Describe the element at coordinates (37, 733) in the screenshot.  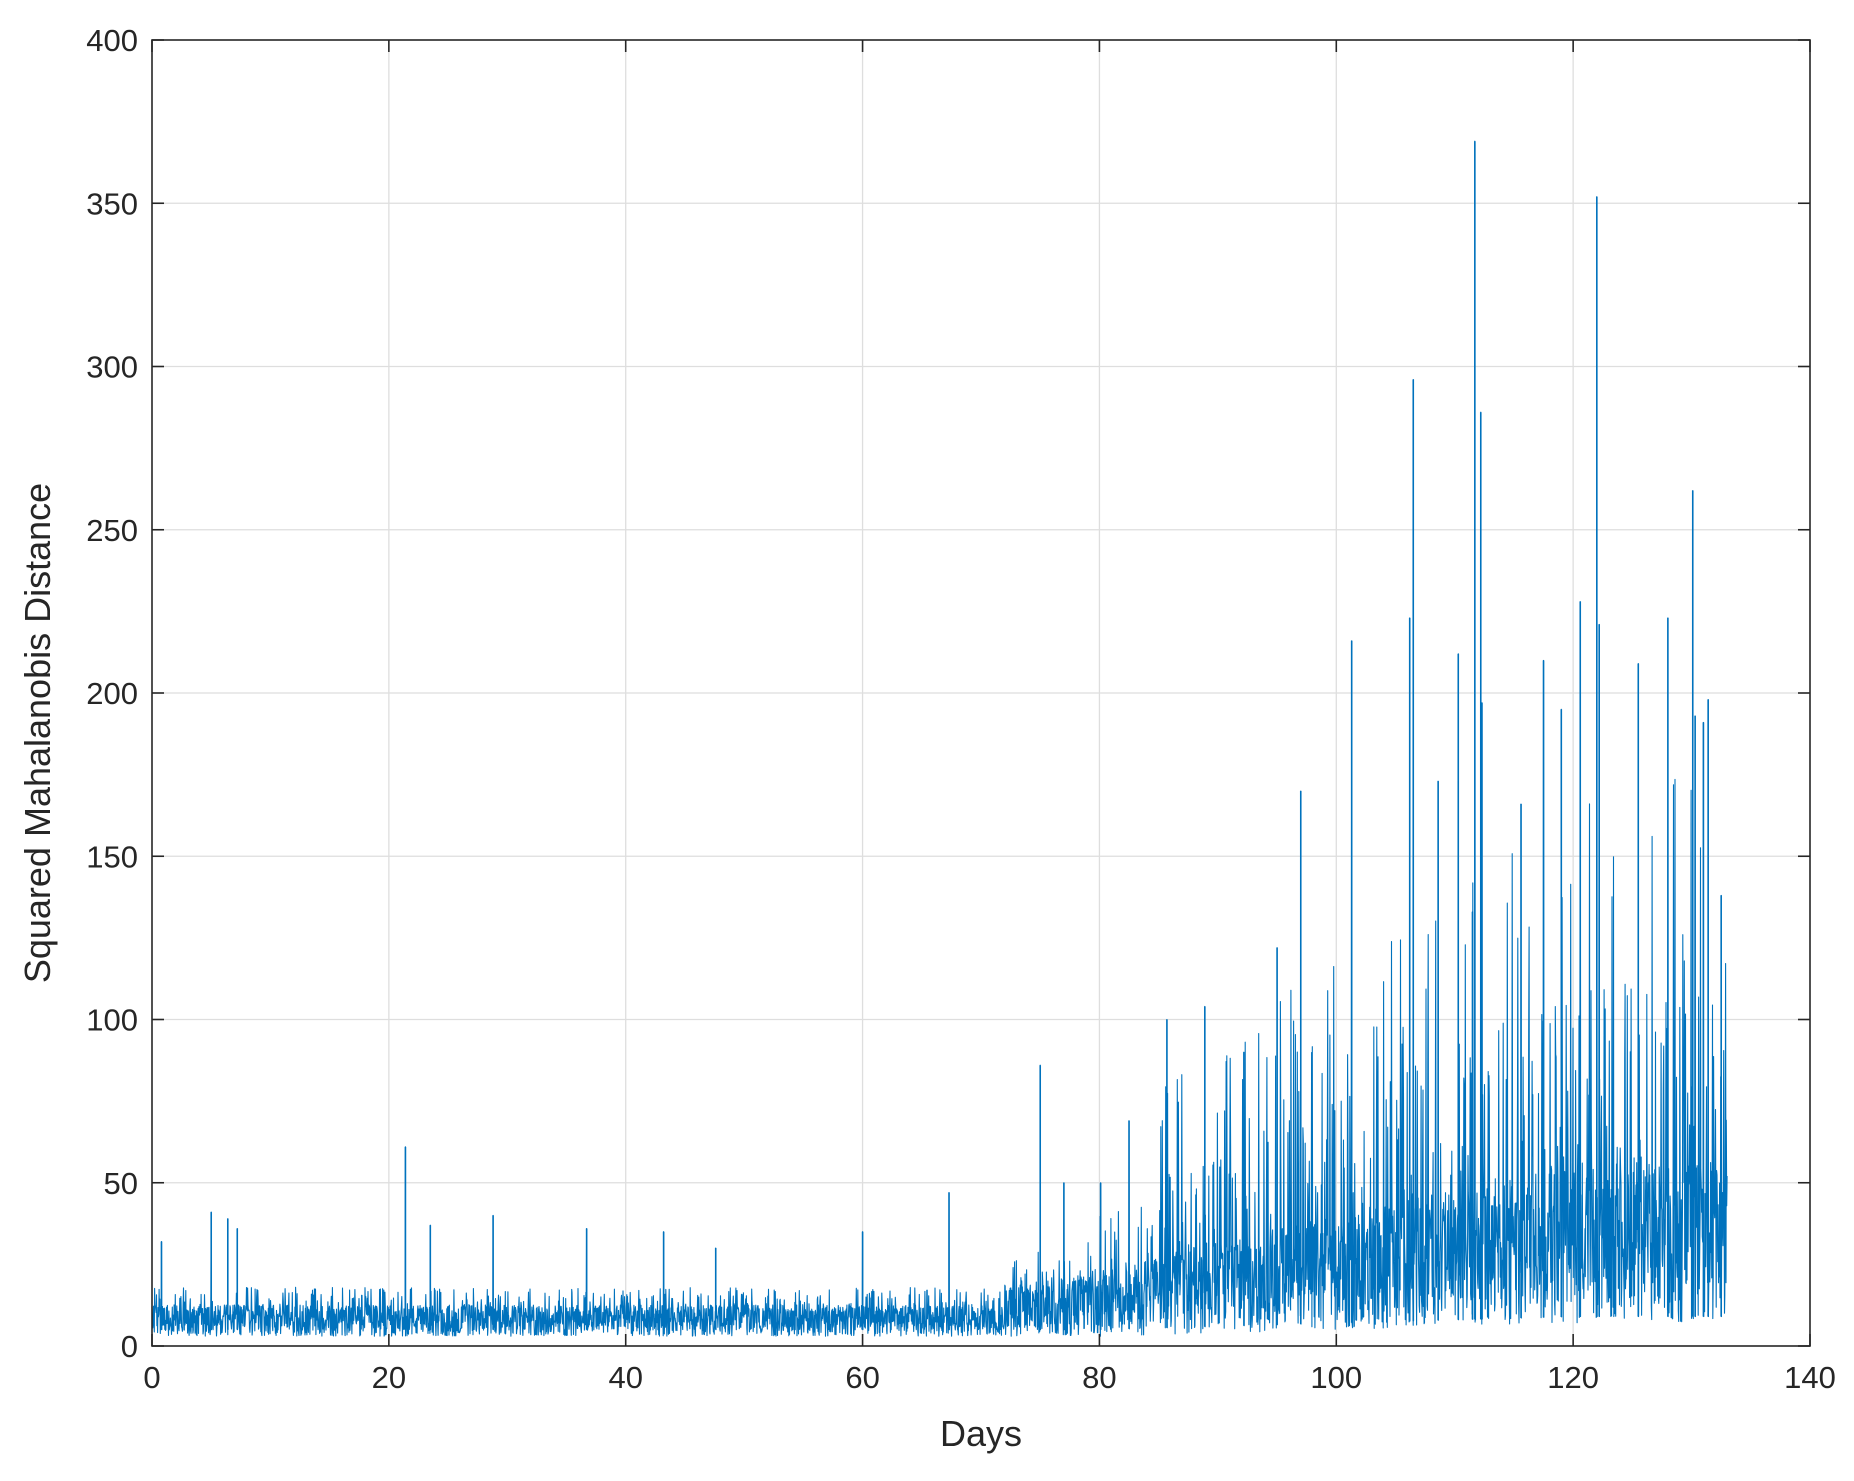
I see `y-axis-title: Squared Mahalanobis Distance` at that location.